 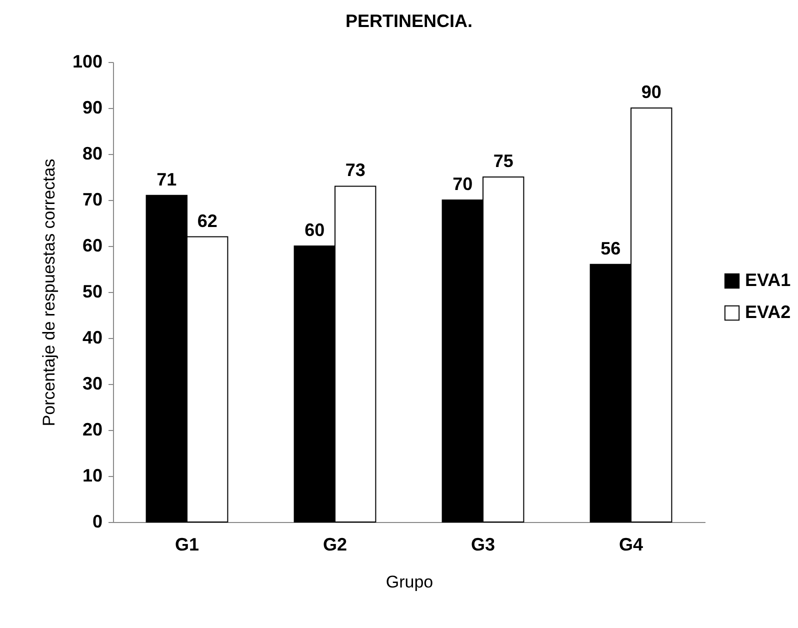 What do you see at coordinates (768, 280) in the screenshot?
I see `legend-label: EVA1` at bounding box center [768, 280].